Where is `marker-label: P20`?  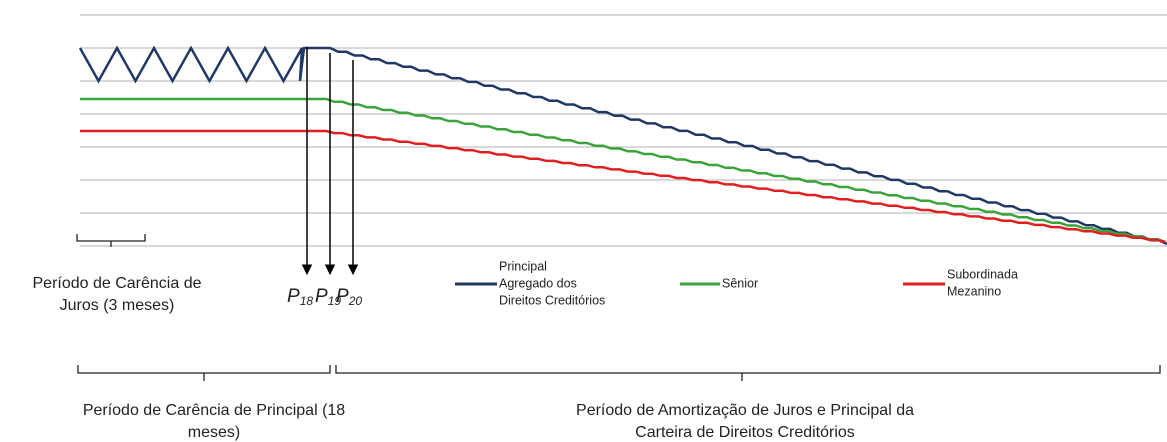 marker-label: P20 is located at coordinates (349, 297).